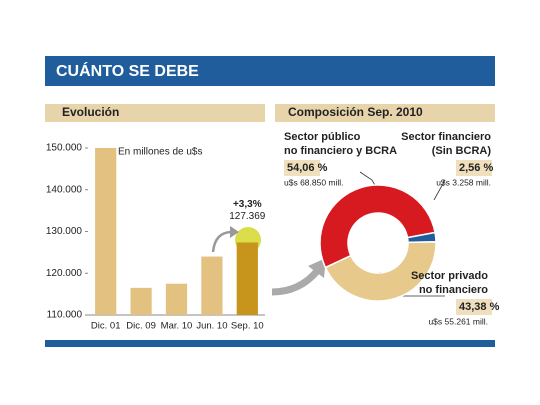  What do you see at coordinates (64, 148) in the screenshot?
I see `y-tick-label: 150.000` at bounding box center [64, 148].